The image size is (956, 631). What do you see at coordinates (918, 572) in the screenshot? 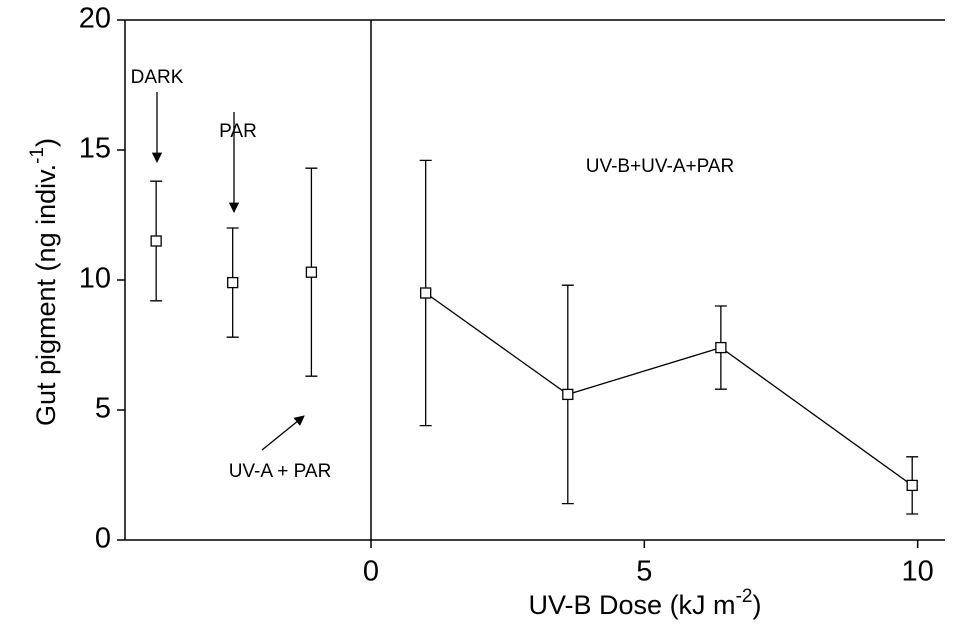
I see `x-tick-label: 10` at bounding box center [918, 572].